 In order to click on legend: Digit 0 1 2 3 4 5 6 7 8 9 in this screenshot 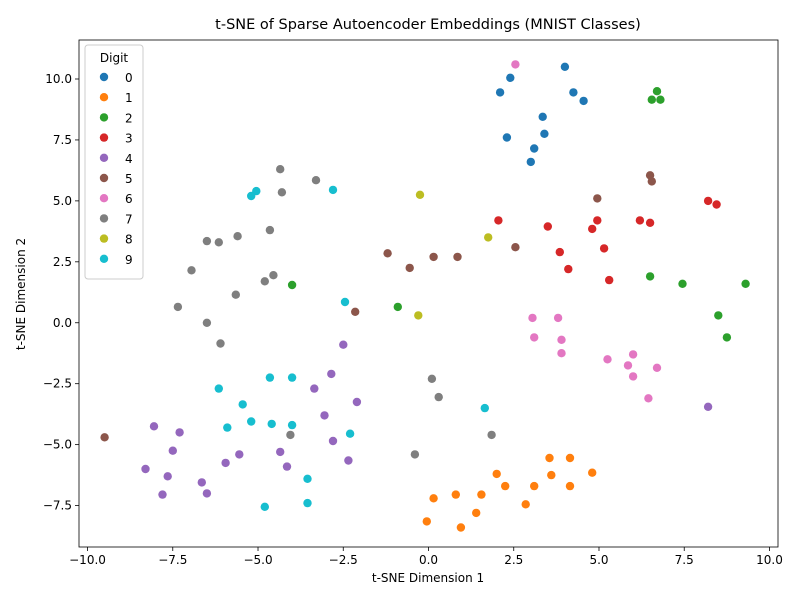, I will do `click(114, 162)`.